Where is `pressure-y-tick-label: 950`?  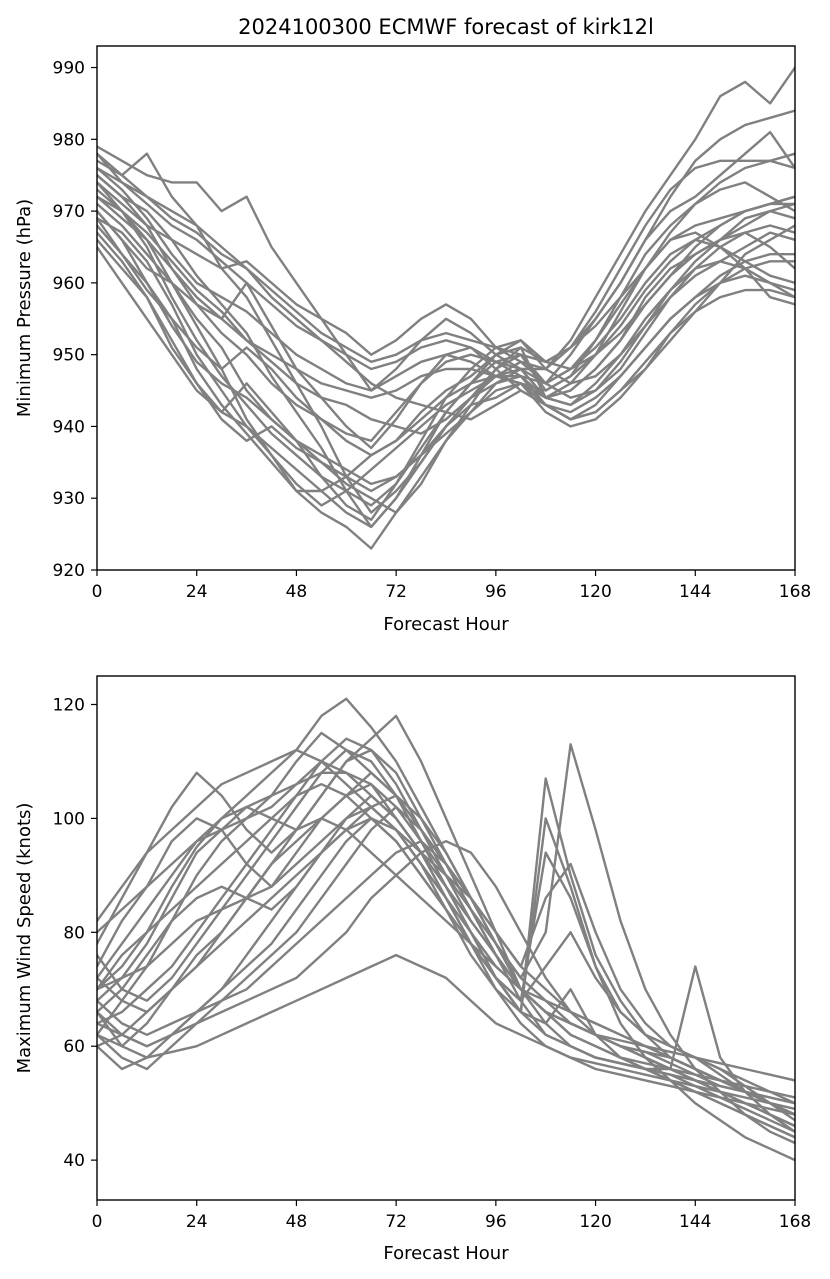 pressure-y-tick-label: 950 is located at coordinates (69, 356).